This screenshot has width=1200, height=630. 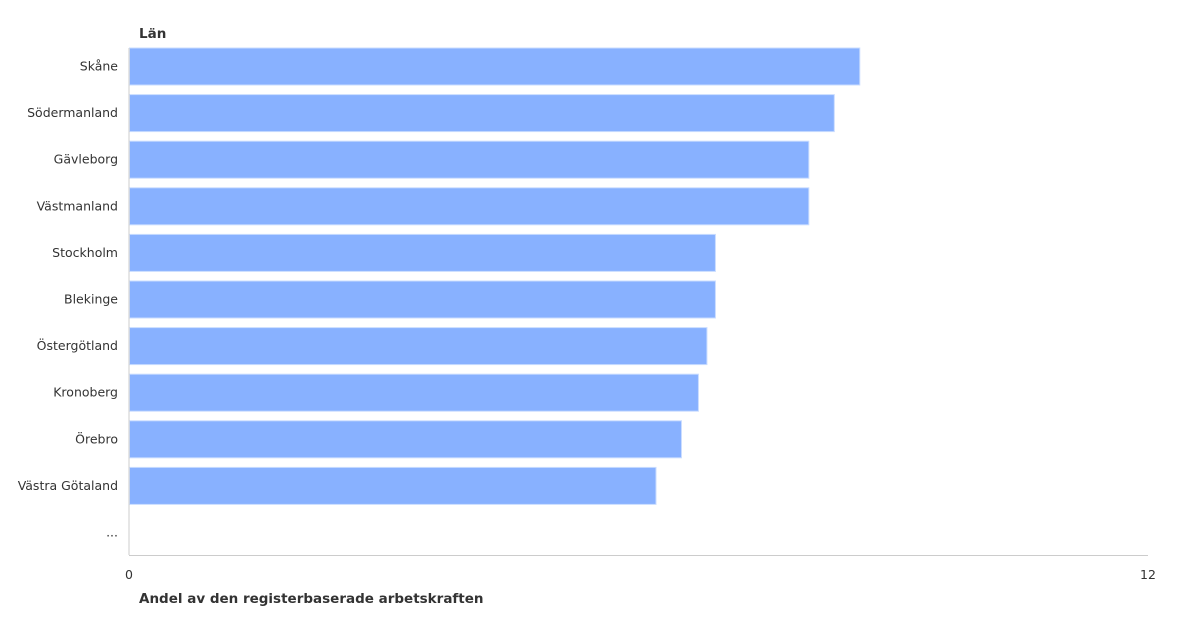 What do you see at coordinates (68, 485) in the screenshot?
I see `category-label: Västra Götaland` at bounding box center [68, 485].